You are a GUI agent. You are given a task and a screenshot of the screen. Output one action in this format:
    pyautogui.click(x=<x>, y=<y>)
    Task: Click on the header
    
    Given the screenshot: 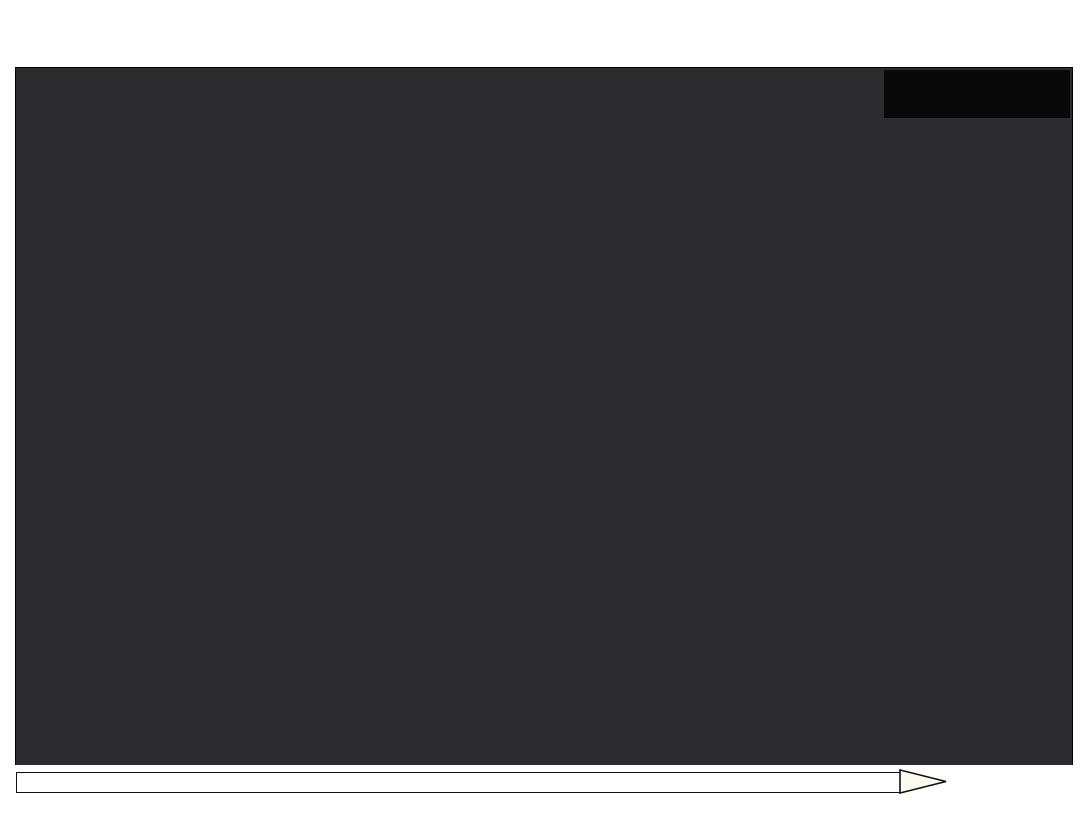 What is the action you would take?
    pyautogui.click(x=544, y=34)
    